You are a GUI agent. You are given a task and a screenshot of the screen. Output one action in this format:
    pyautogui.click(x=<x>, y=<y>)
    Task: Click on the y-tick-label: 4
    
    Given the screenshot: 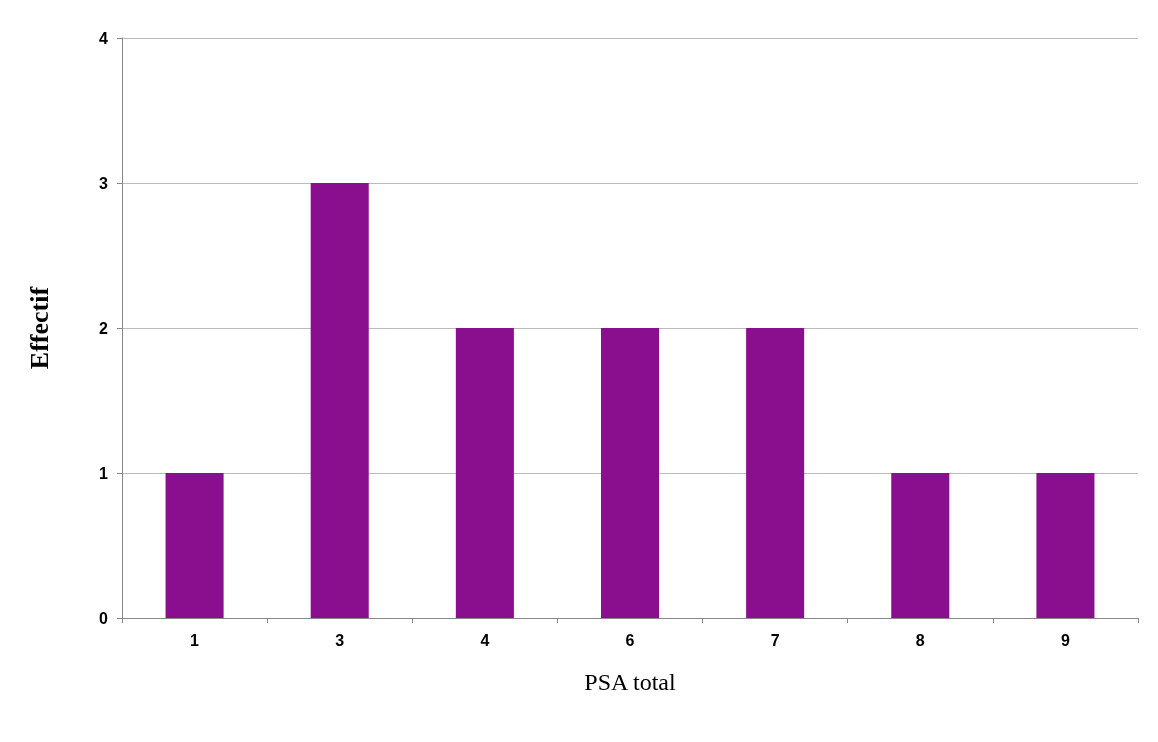 What is the action you would take?
    pyautogui.click(x=104, y=38)
    